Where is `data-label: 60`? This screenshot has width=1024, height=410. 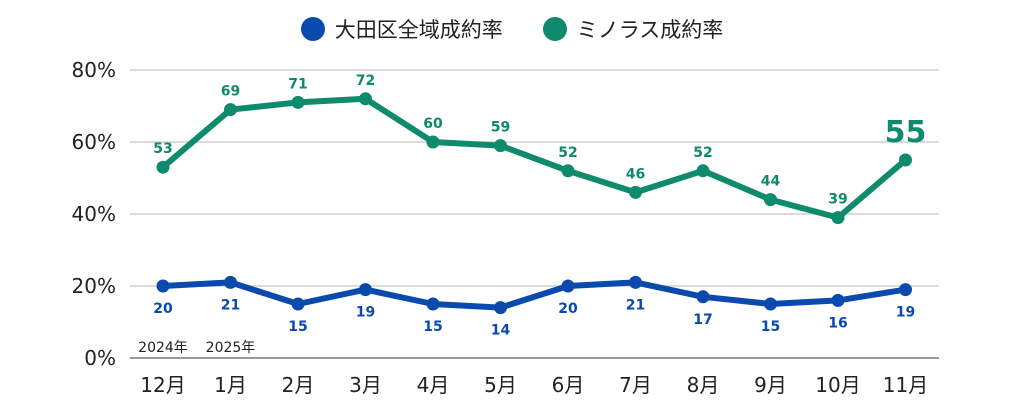 data-label: 60 is located at coordinates (433, 124).